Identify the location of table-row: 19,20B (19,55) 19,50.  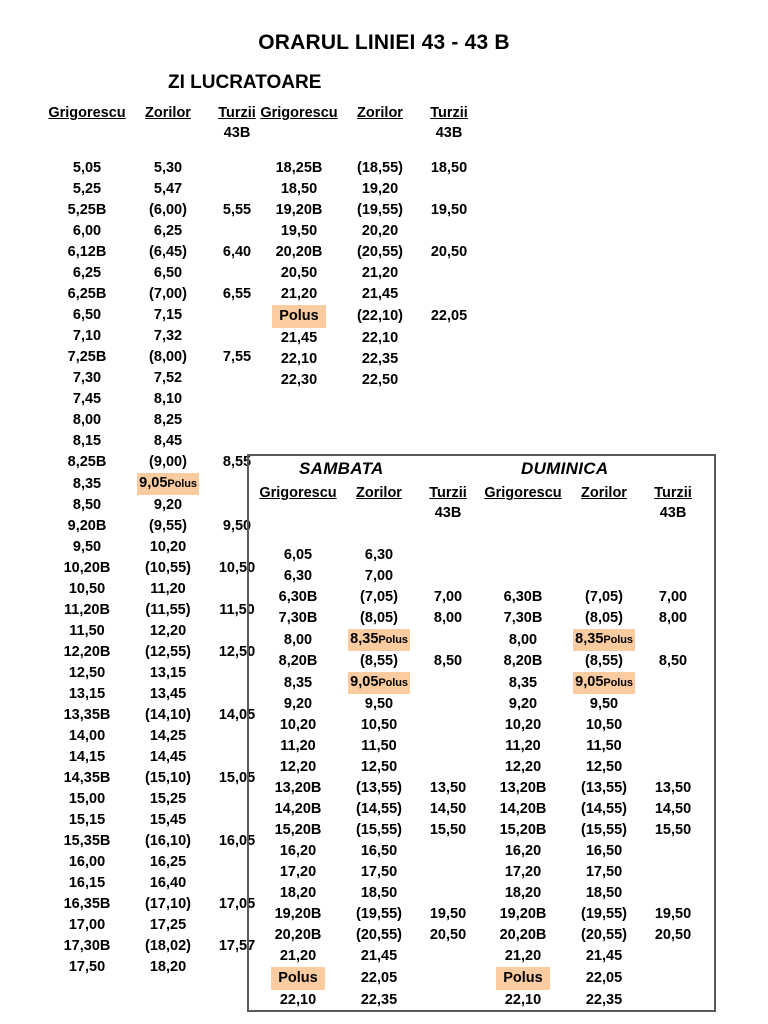
(368, 210).